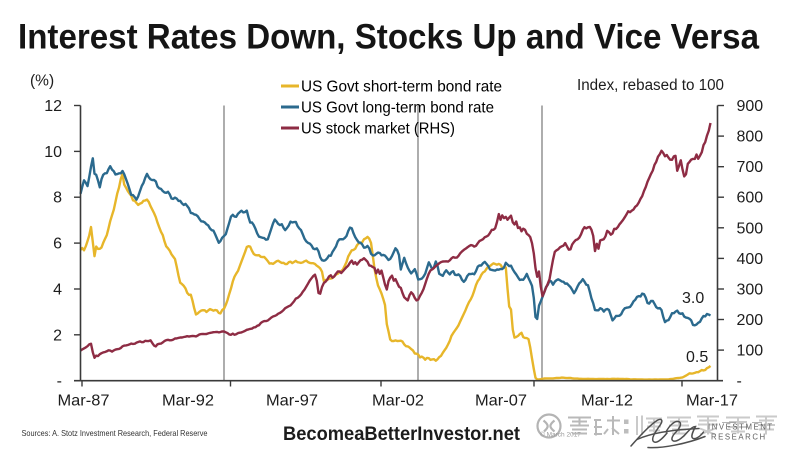  I want to click on svg-text: 800, so click(750, 137).